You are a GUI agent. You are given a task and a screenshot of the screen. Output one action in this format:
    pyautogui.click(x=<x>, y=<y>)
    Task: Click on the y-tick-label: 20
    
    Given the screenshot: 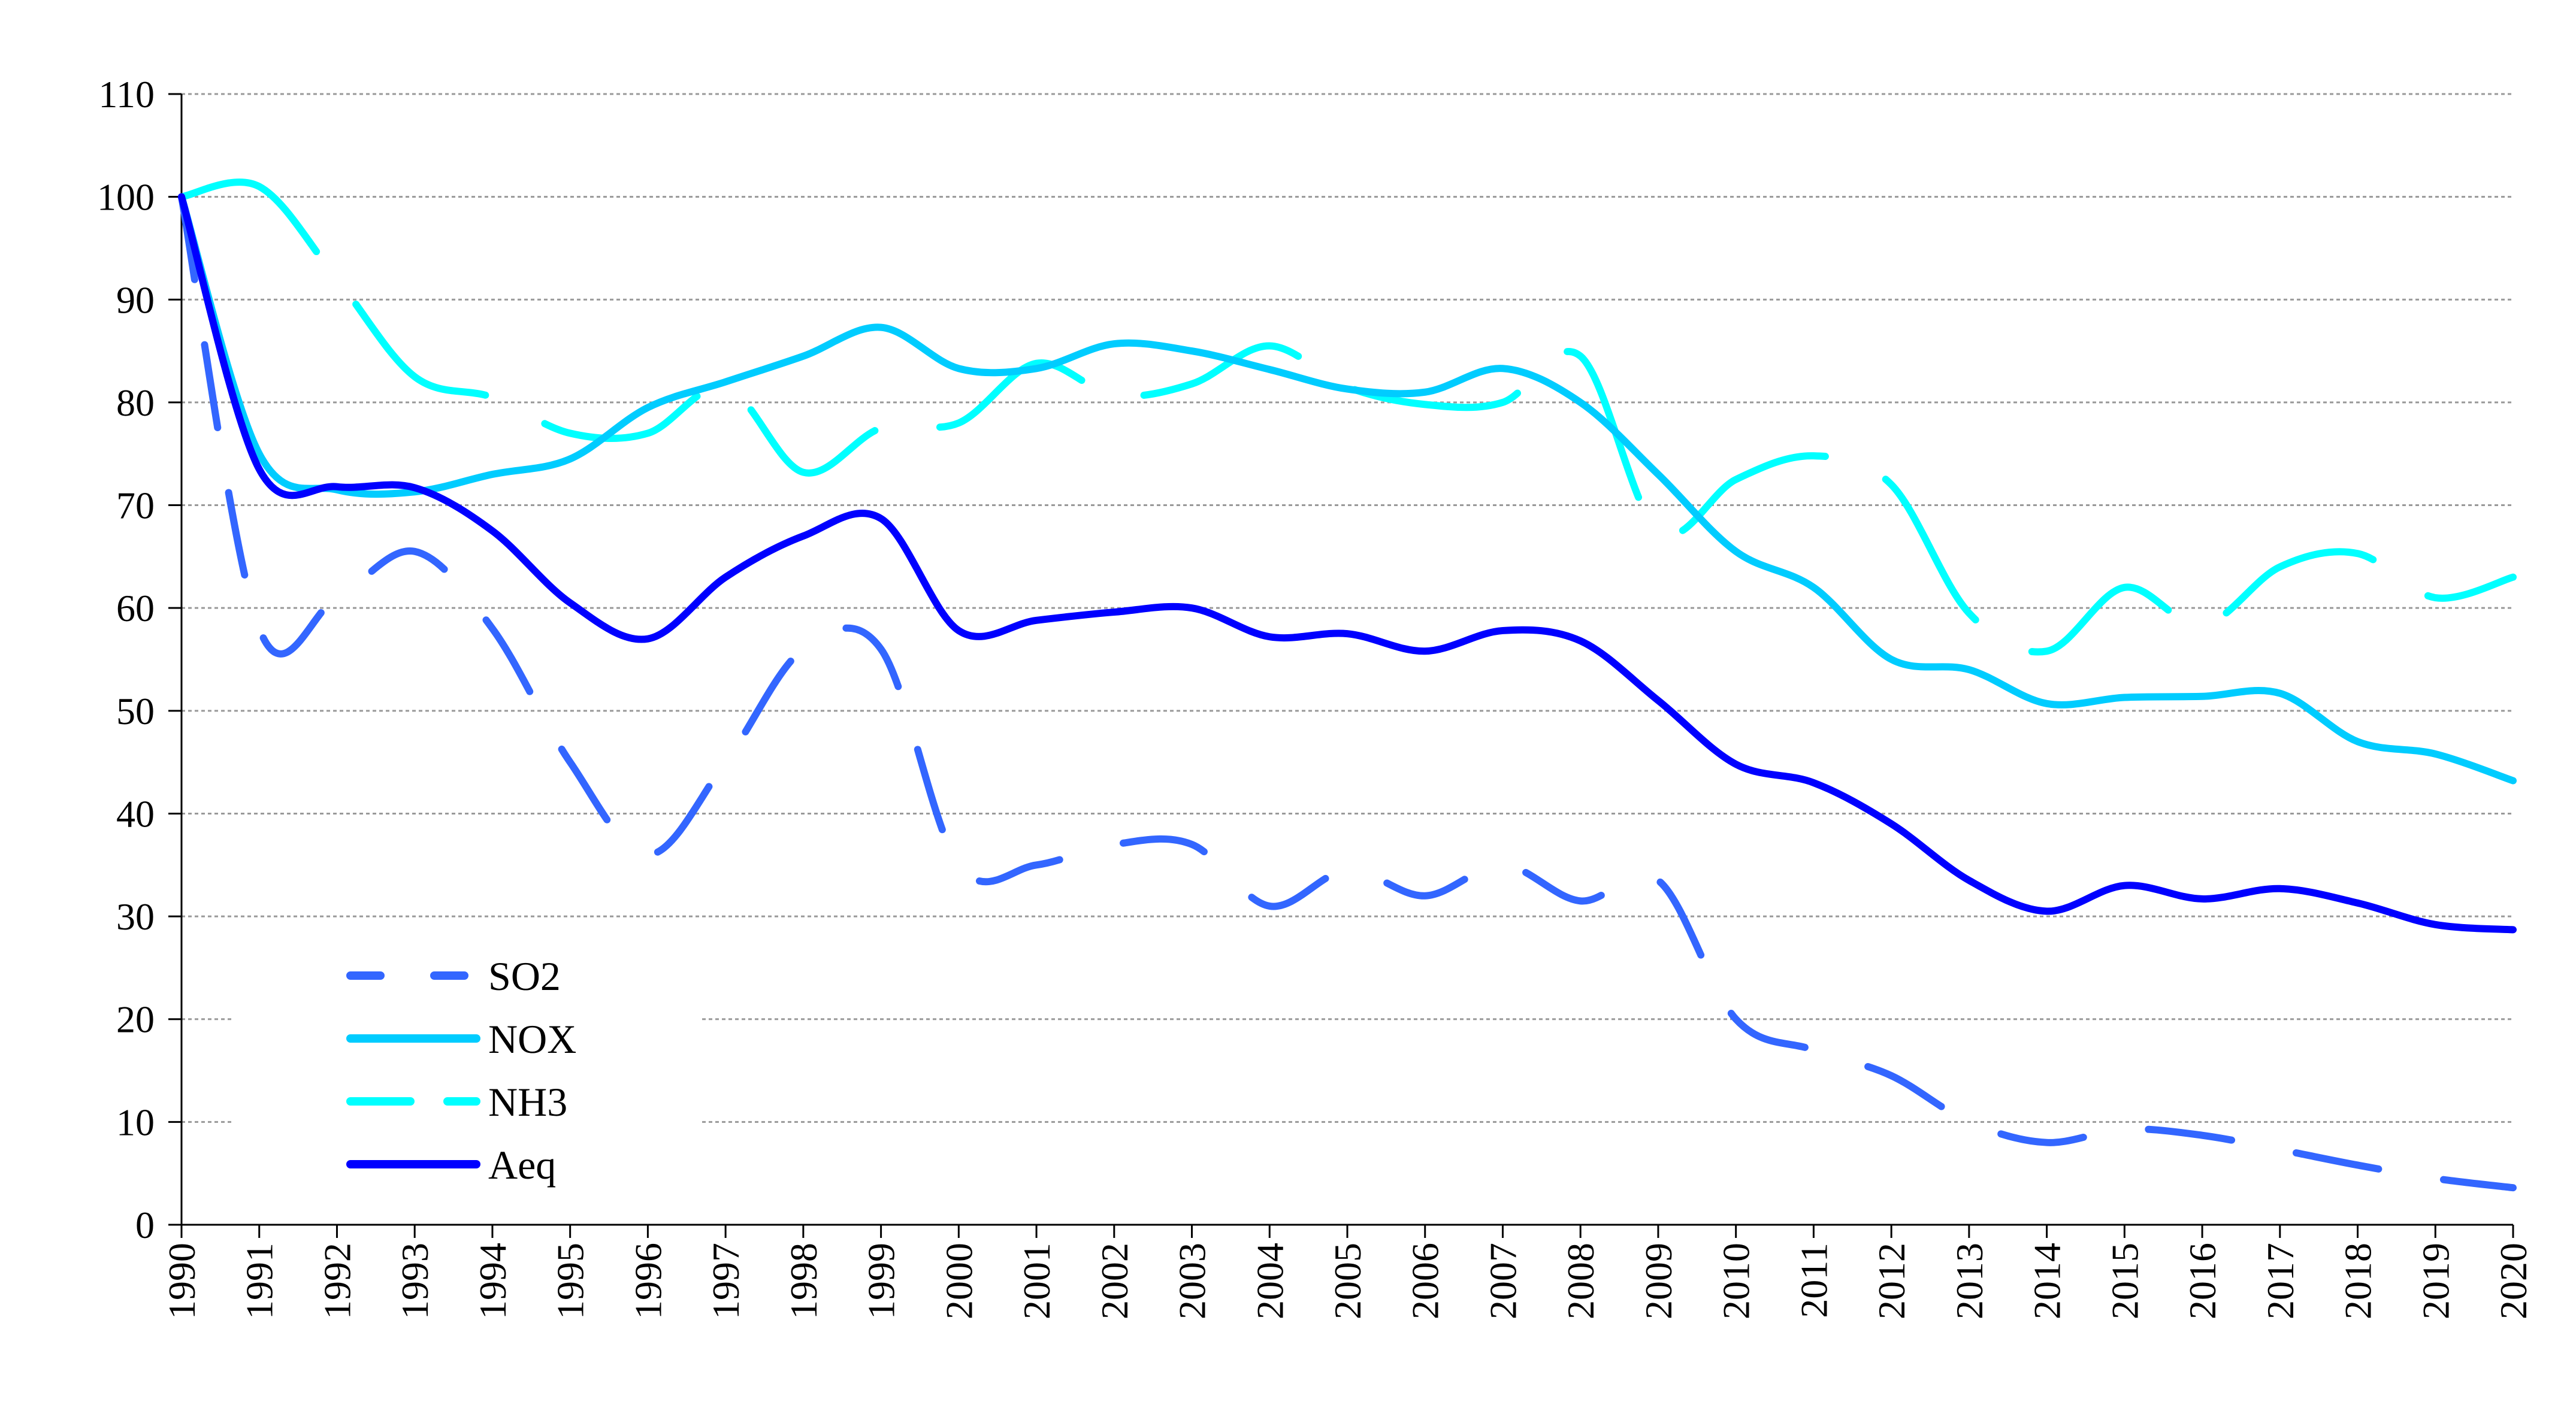 What is the action you would take?
    pyautogui.click(x=135, y=1019)
    